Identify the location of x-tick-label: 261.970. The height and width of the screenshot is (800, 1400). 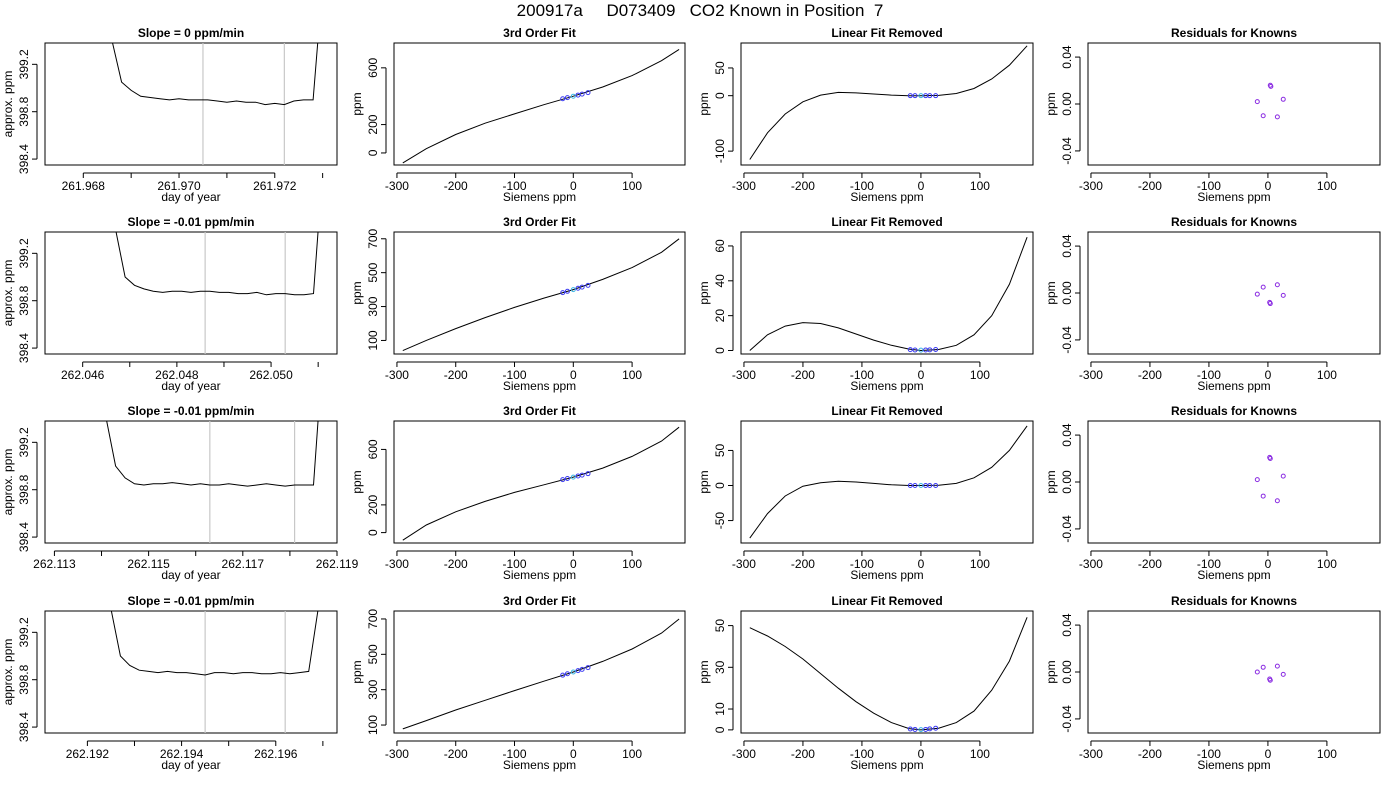
(179, 186).